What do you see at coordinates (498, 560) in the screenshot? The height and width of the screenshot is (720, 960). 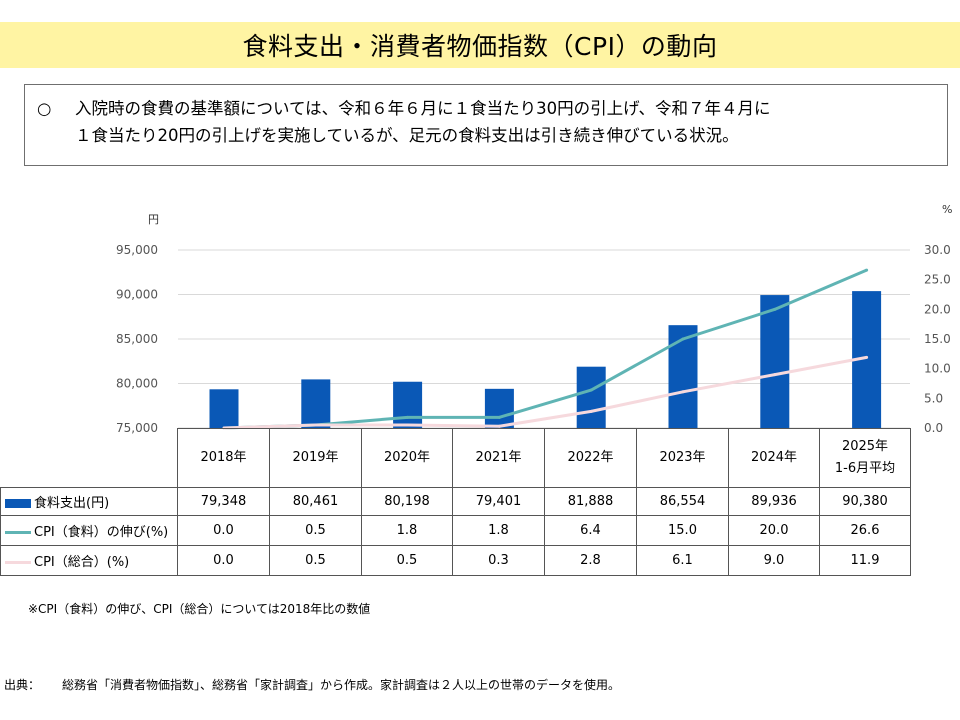 I see `table-cell: 0.3` at bounding box center [498, 560].